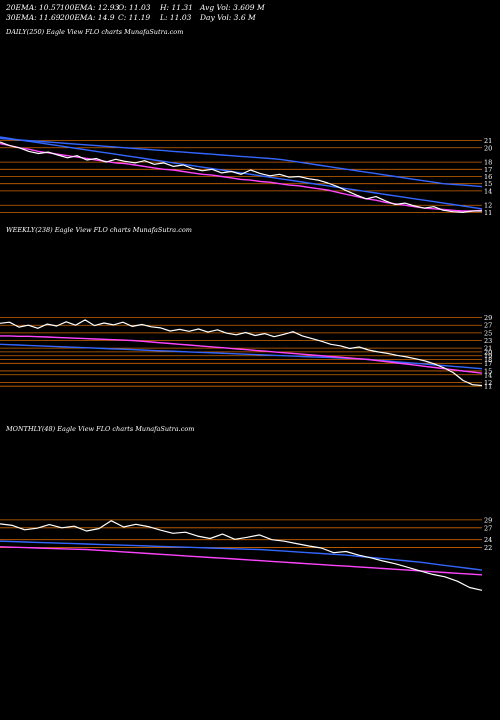 The width and height of the screenshot is (500, 720). I want to click on low-stat: L: 11.03, so click(176, 17).